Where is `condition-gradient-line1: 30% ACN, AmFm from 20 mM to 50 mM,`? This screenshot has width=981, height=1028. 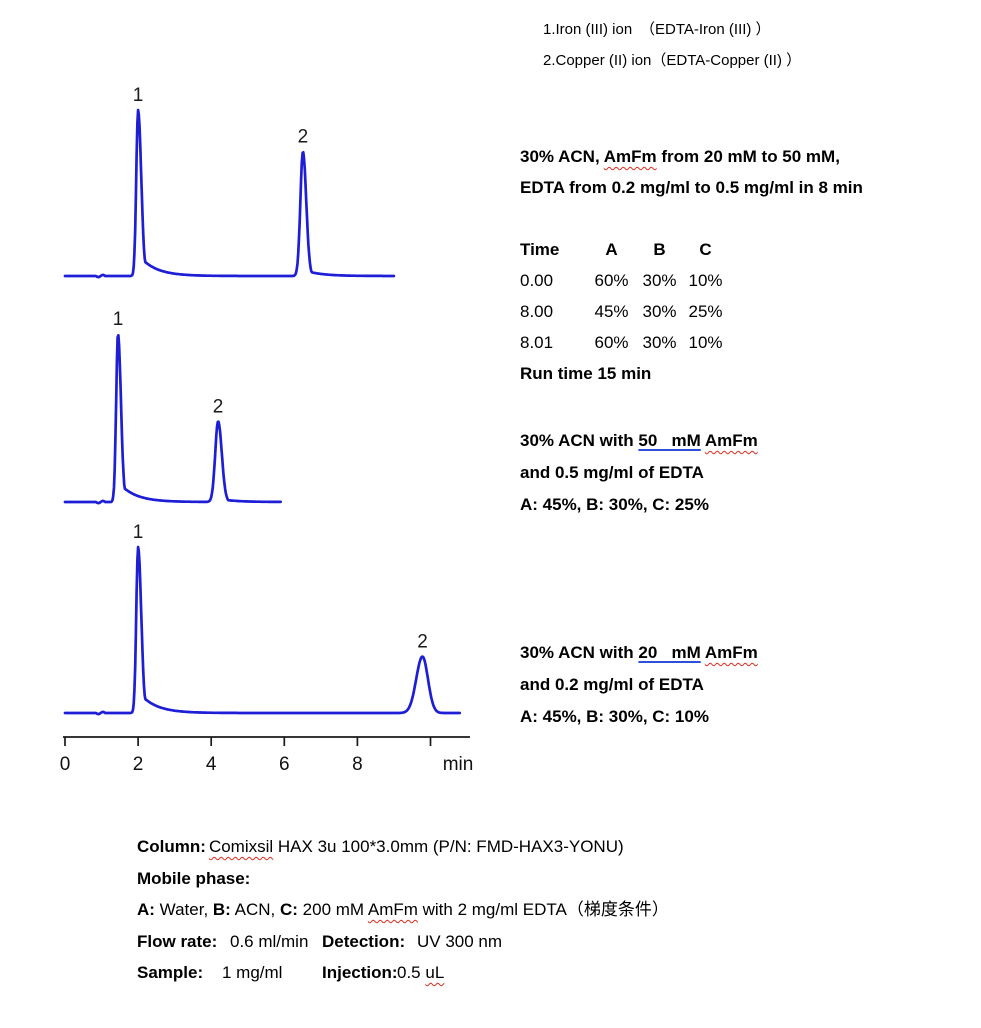 condition-gradient-line1: 30% ACN, AmFm from 20 mM to 50 mM, is located at coordinates (691, 156).